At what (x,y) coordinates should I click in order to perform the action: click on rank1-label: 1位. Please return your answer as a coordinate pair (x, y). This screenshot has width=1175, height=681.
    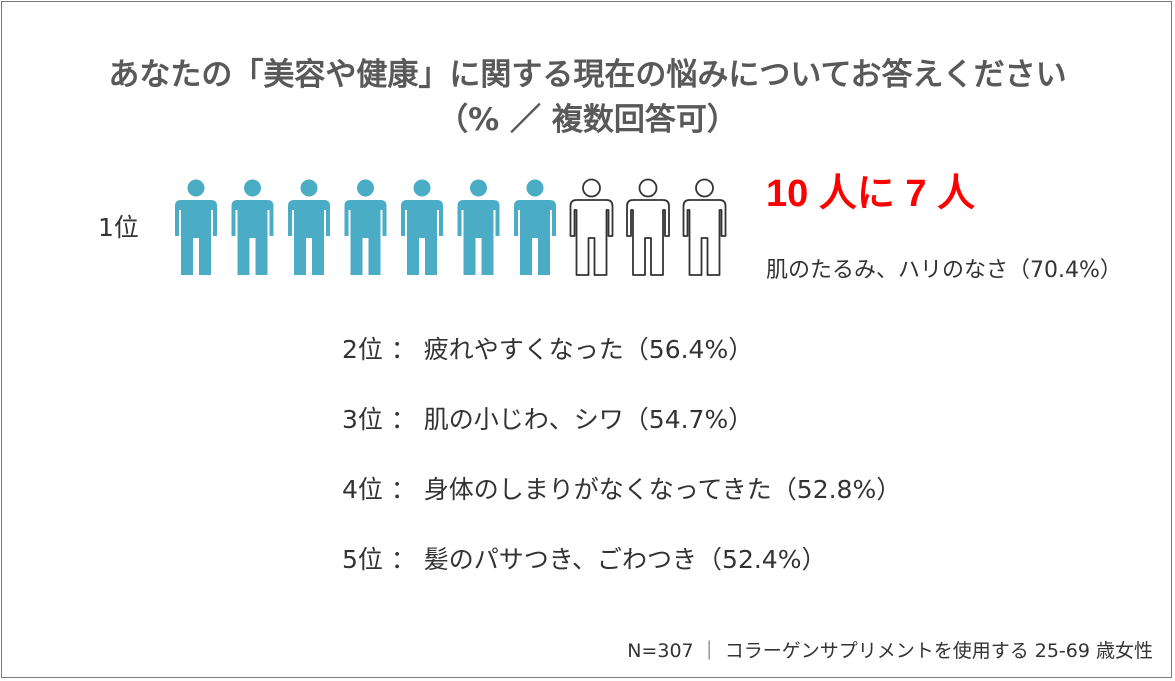
    Looking at the image, I should click on (118, 227).